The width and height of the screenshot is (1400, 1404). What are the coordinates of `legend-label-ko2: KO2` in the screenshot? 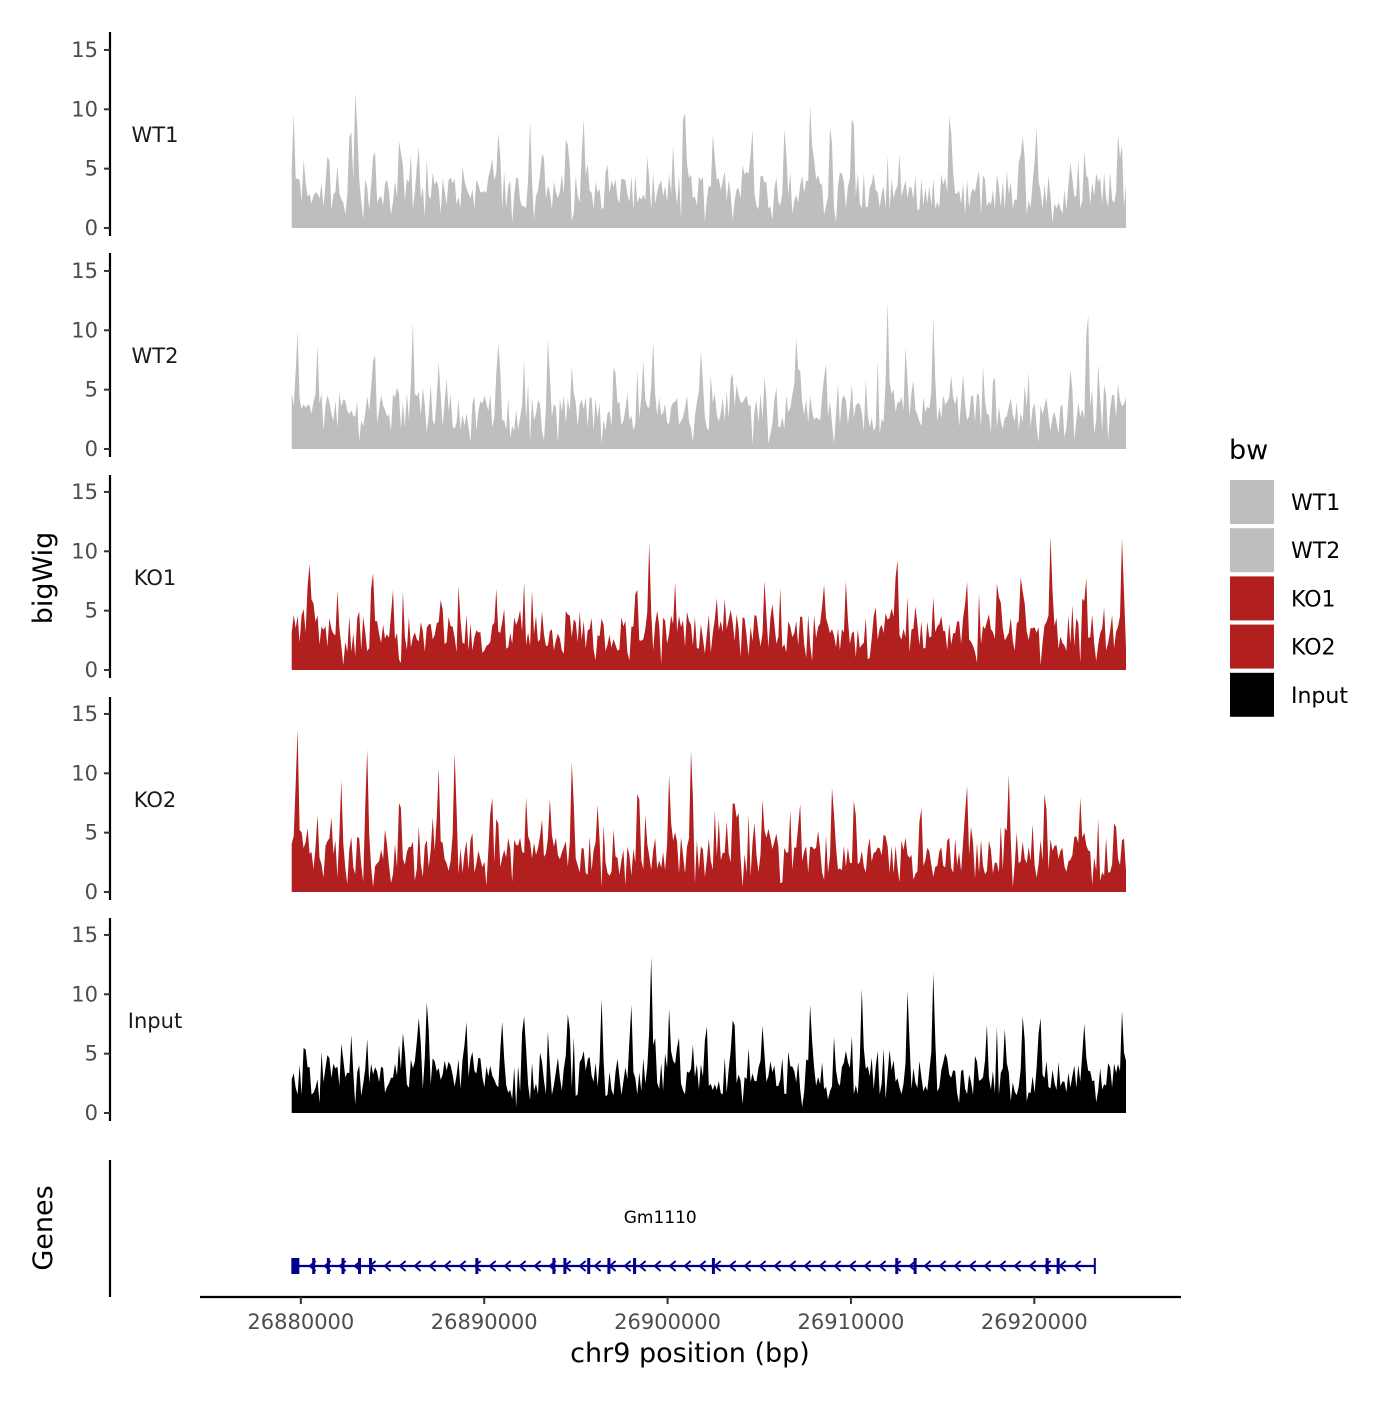 It's located at (1313, 648).